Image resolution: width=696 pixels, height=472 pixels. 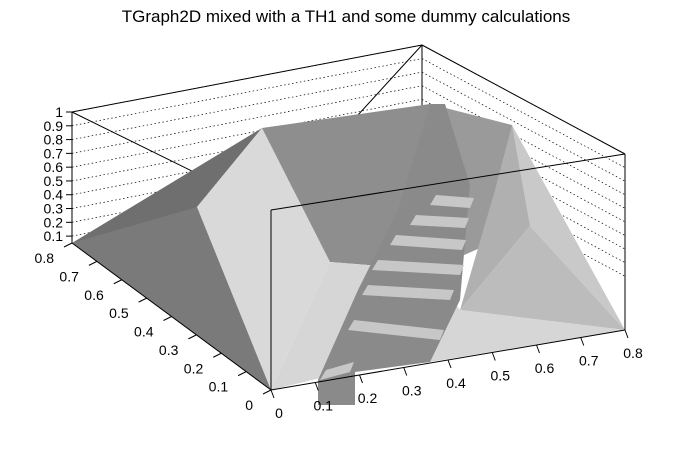 I want to click on staircase-steps, so click(x=397, y=287).